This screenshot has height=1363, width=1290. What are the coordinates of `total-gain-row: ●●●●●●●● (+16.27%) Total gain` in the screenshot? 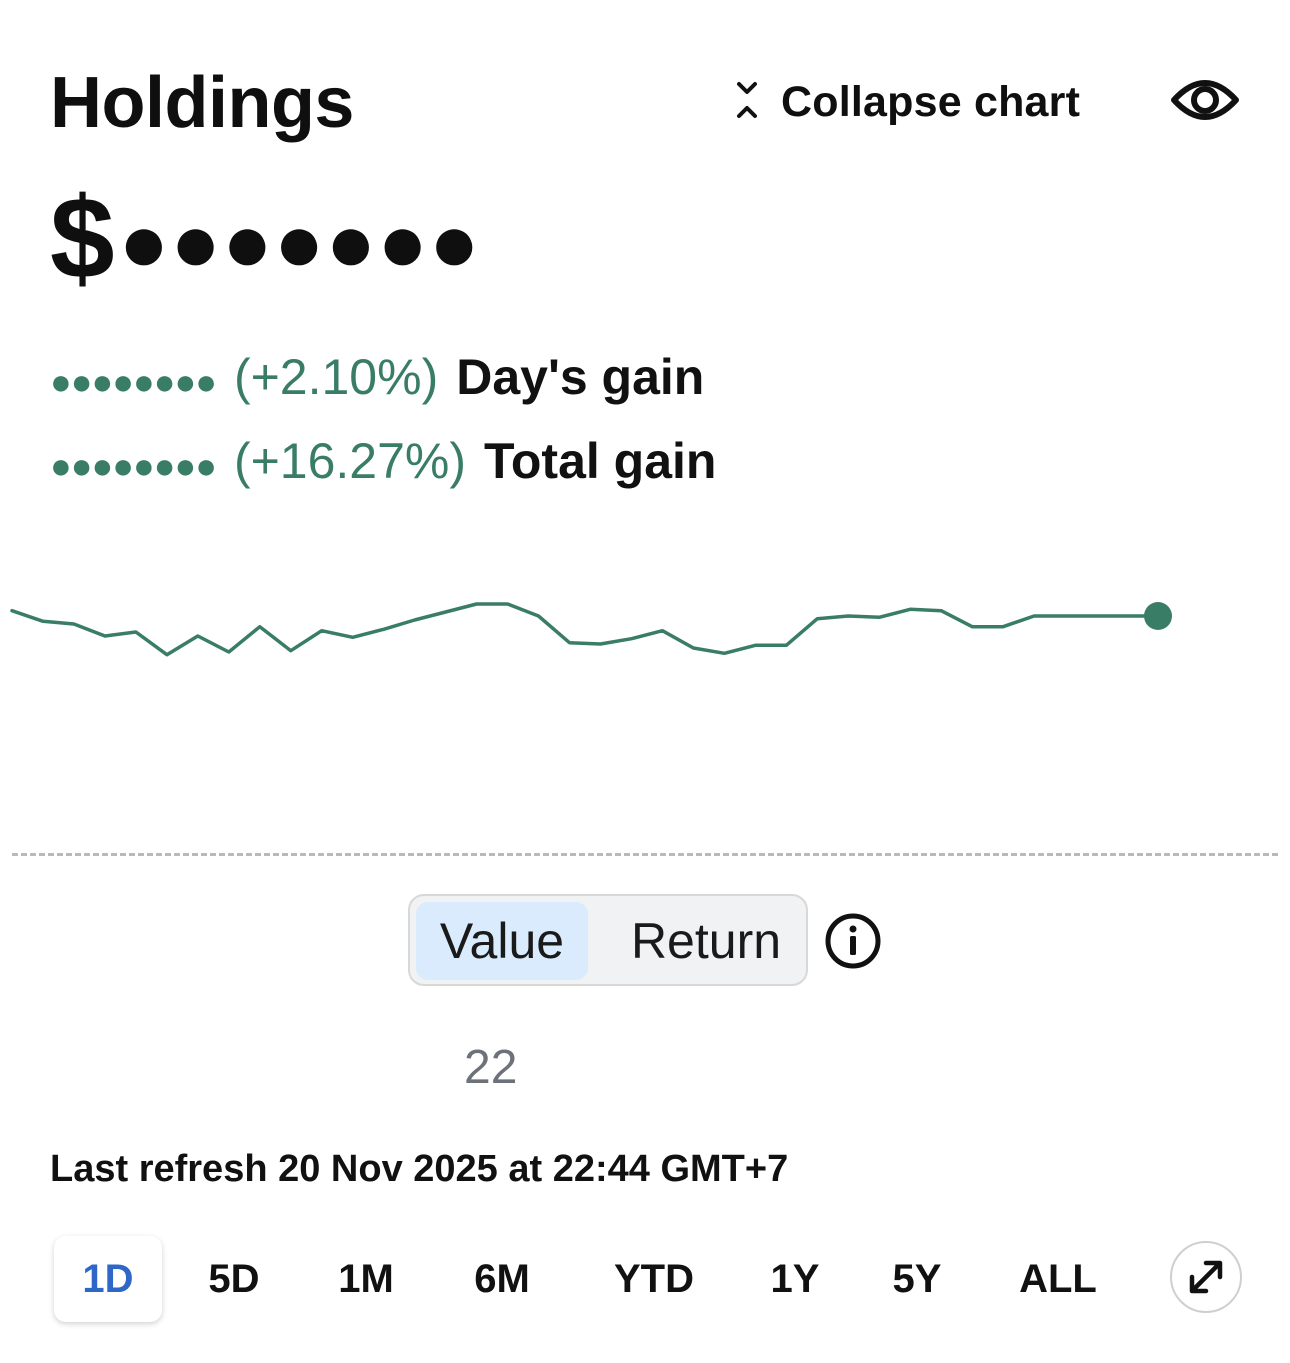 It's located at (383, 461).